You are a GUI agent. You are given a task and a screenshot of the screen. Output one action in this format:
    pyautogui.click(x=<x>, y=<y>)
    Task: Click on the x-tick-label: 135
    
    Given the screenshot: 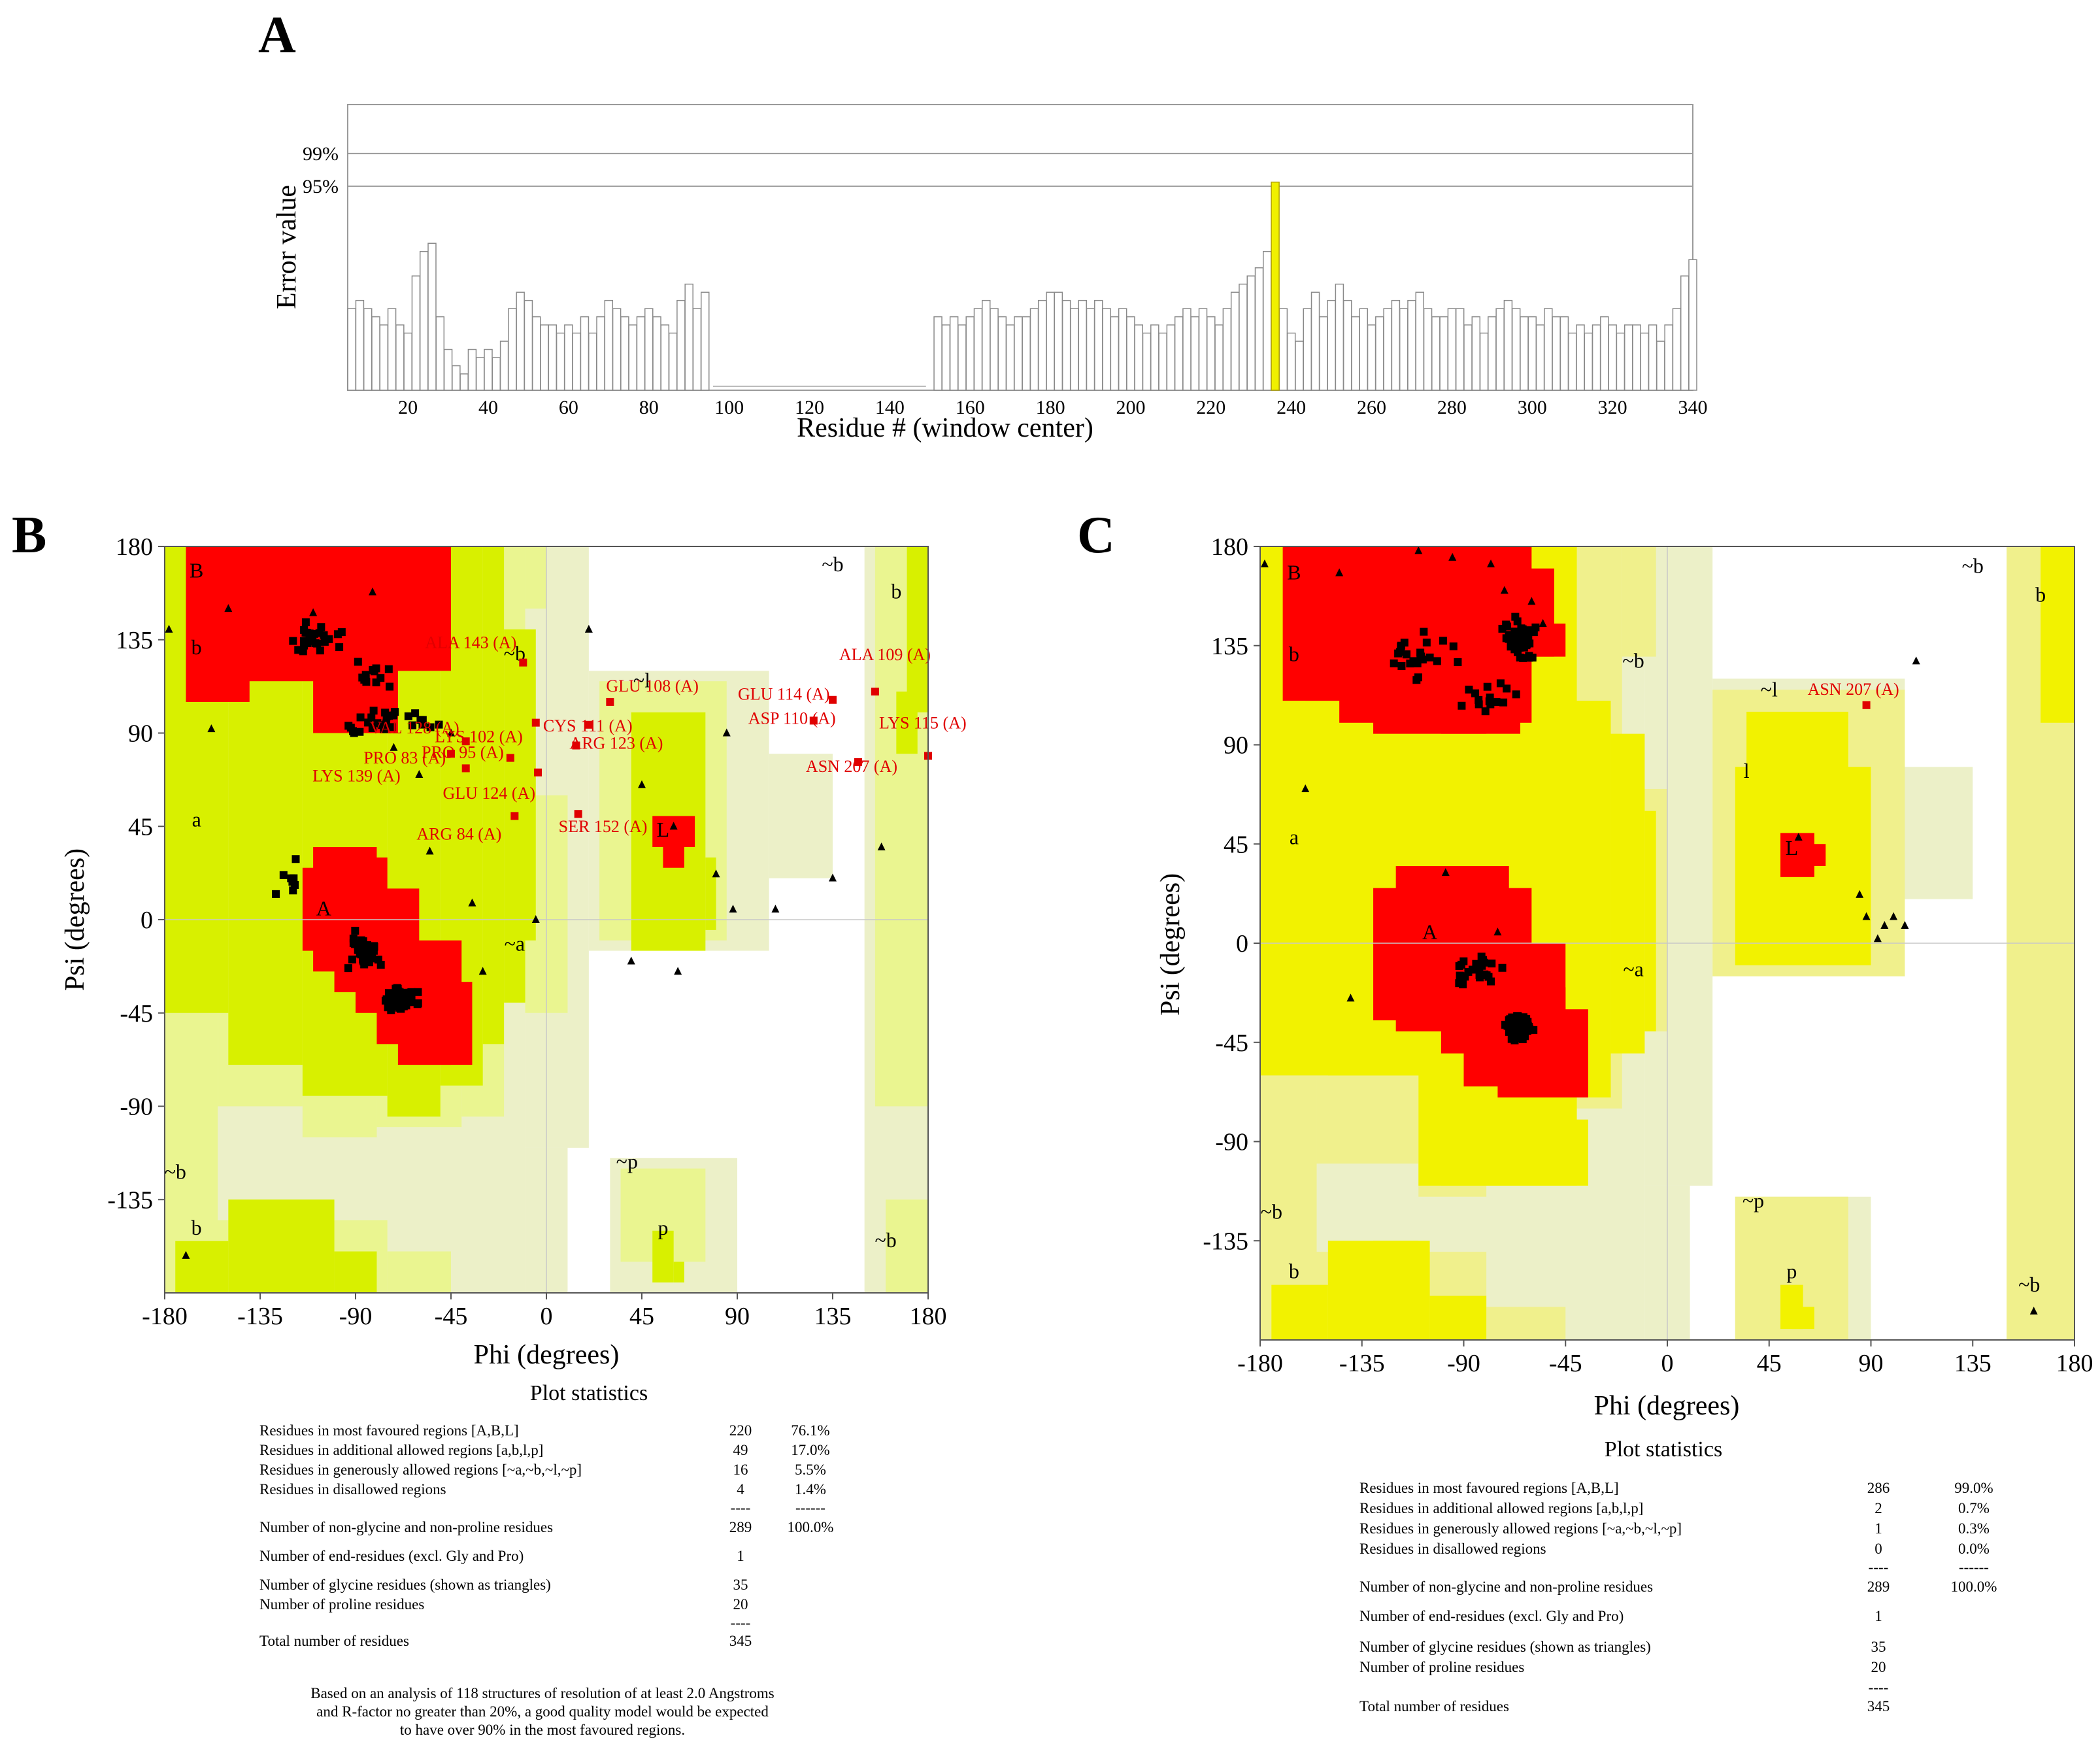 What is the action you would take?
    pyautogui.click(x=1973, y=1363)
    